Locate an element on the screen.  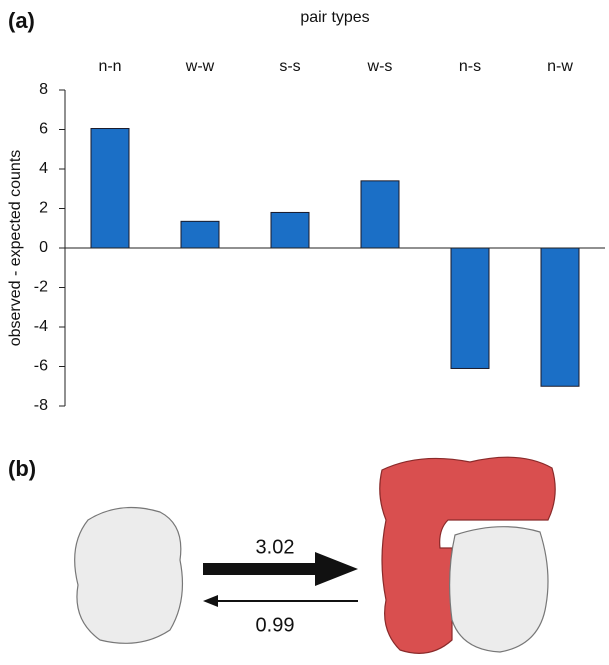
x-tick-label: w-s is located at coordinates (380, 66).